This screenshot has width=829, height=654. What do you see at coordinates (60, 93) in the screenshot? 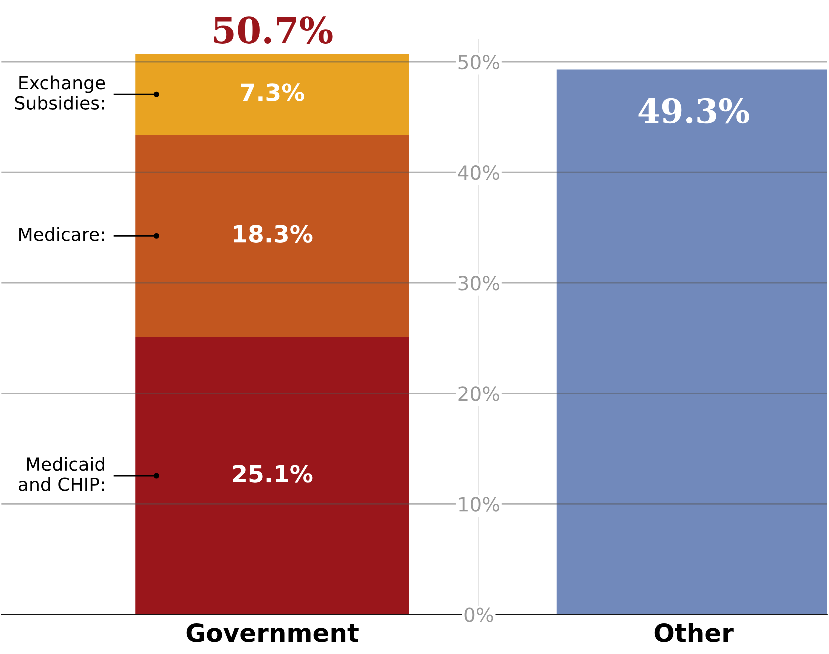
I see `series-label: Exchange Subsidies:` at bounding box center [60, 93].